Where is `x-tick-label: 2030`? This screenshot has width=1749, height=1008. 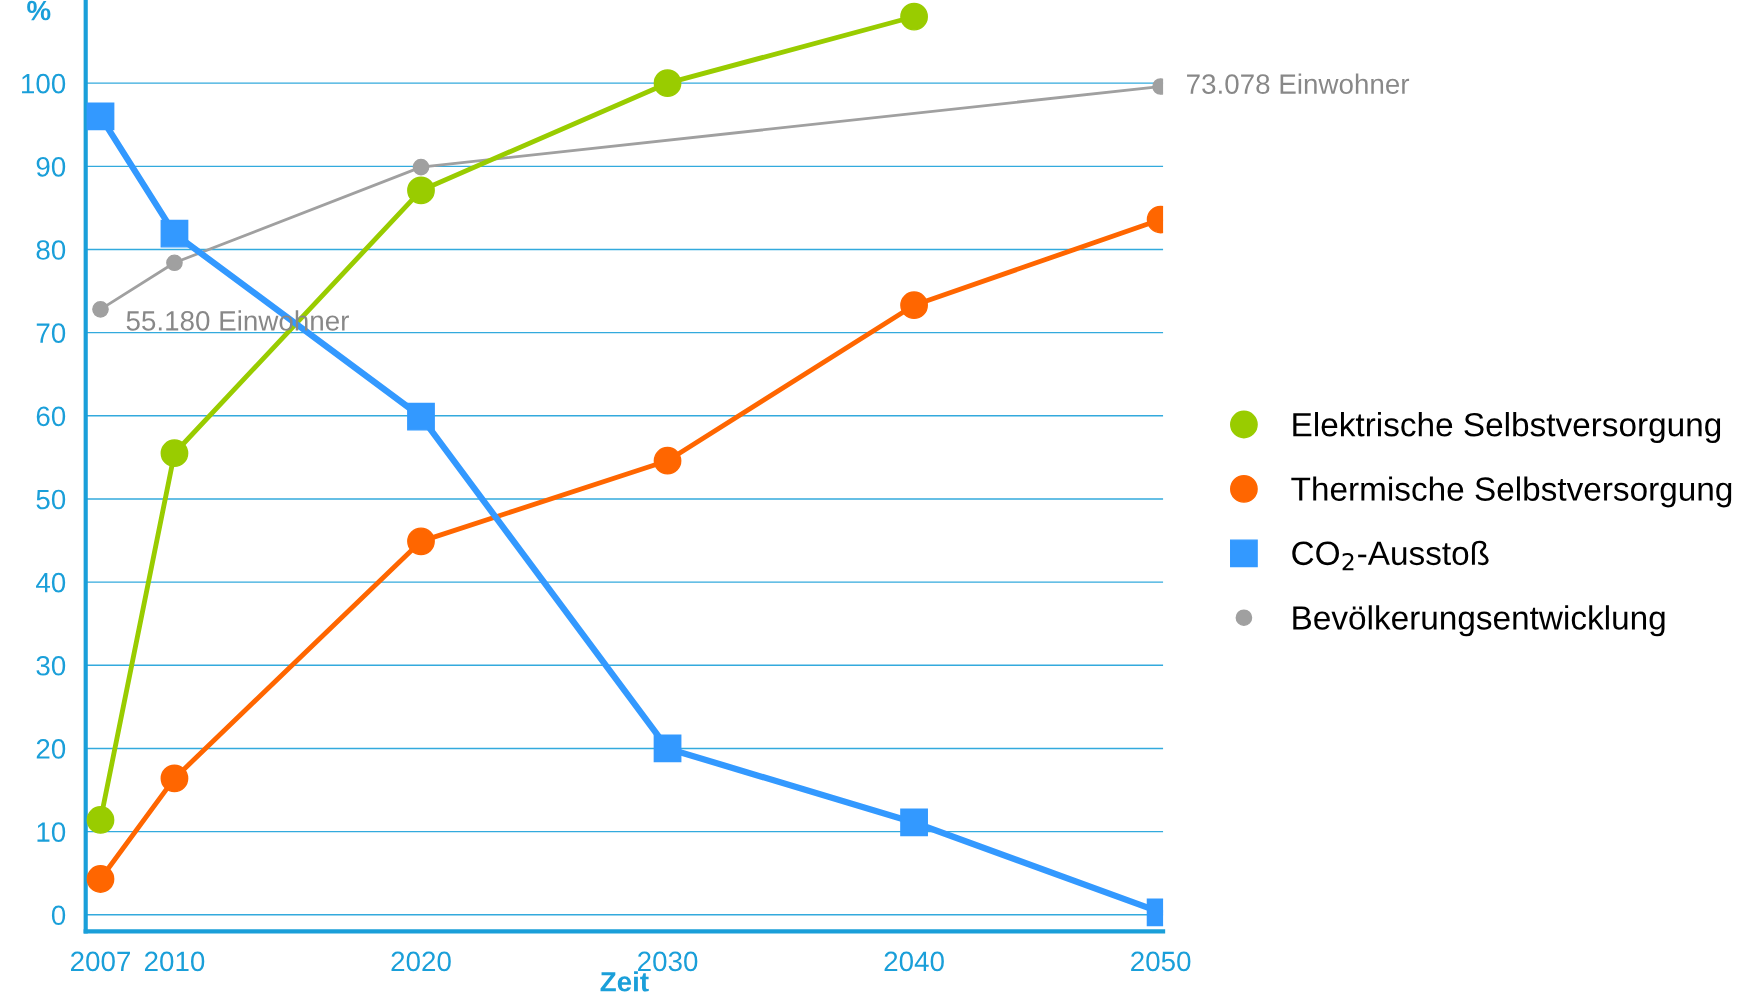
x-tick-label: 2030 is located at coordinates (668, 961).